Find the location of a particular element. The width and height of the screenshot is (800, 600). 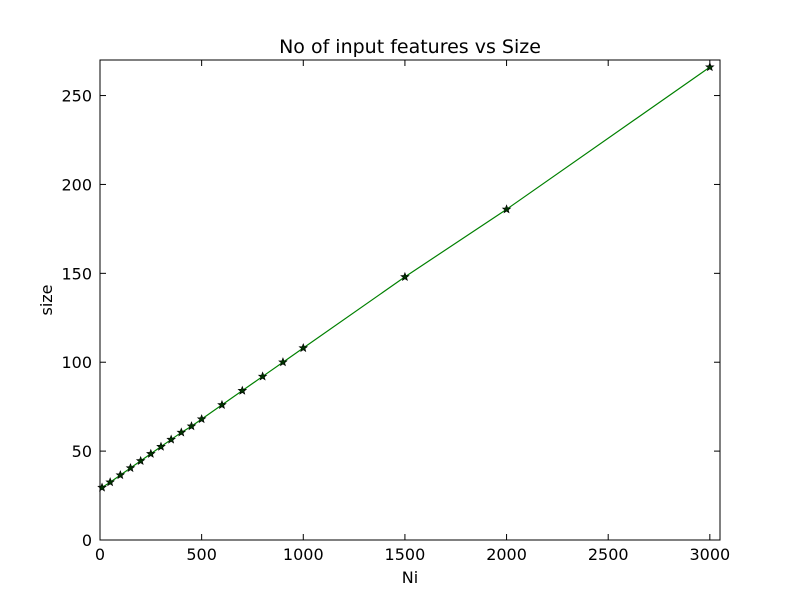

x-tick-label: 1000 is located at coordinates (303, 554).